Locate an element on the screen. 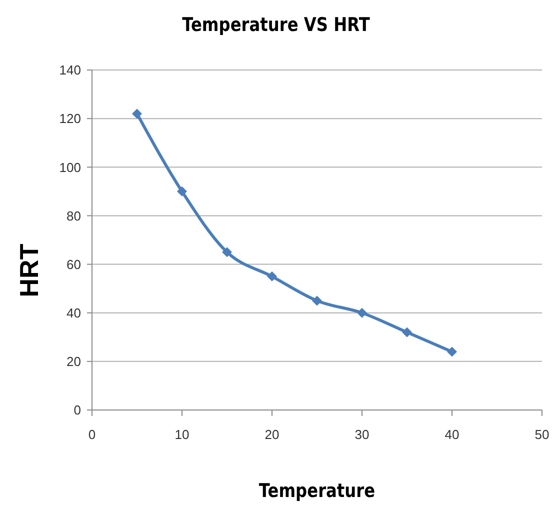 The image size is (552, 507). x-tick-label: 30 is located at coordinates (362, 434).